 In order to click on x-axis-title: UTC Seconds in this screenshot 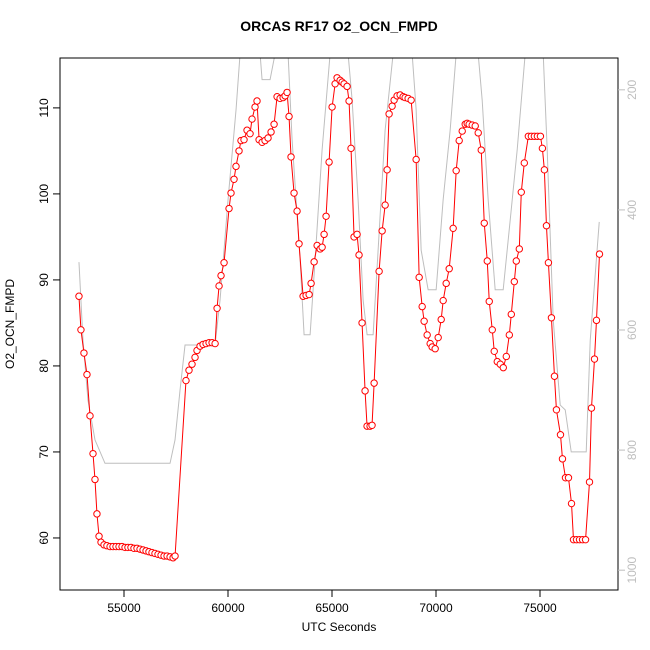, I will do `click(339, 627)`.